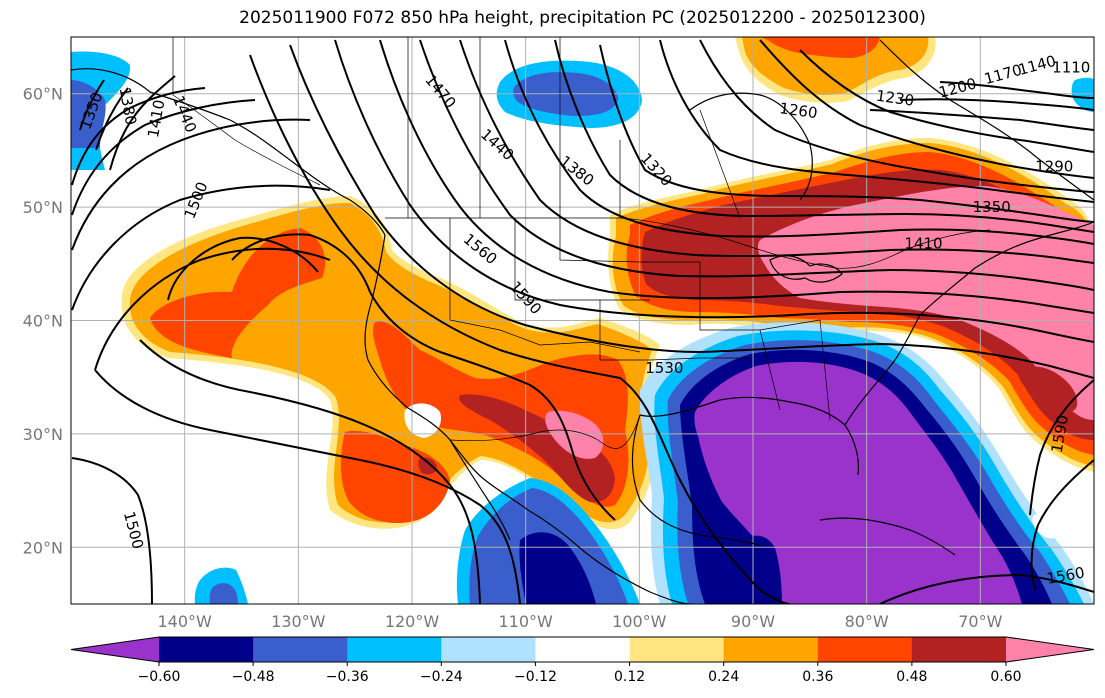  I want to click on colorbar-label: −0.48, so click(253, 677).